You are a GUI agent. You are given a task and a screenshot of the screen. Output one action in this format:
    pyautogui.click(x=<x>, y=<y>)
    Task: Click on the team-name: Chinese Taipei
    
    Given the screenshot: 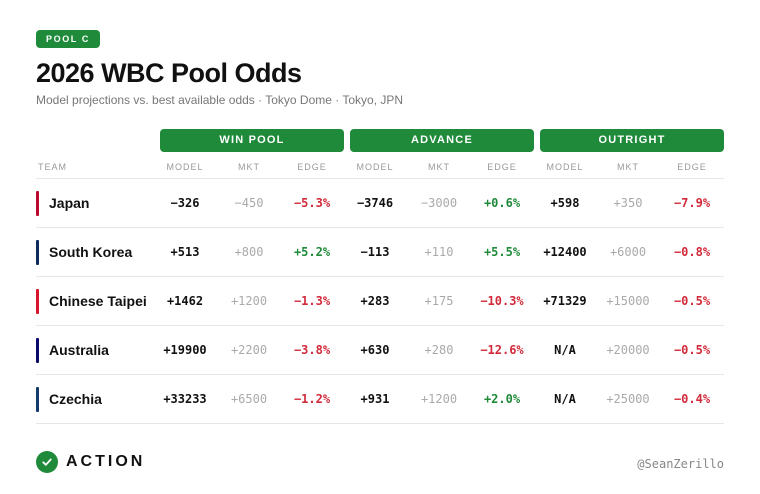 What is the action you would take?
    pyautogui.click(x=98, y=301)
    